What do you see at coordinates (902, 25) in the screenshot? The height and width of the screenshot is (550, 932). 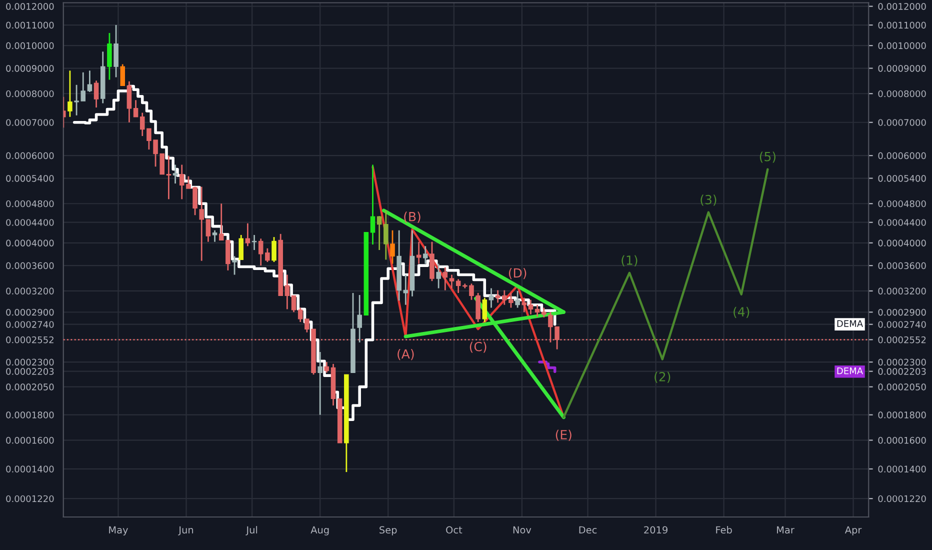 I see `text: 0.0011000` at bounding box center [902, 25].